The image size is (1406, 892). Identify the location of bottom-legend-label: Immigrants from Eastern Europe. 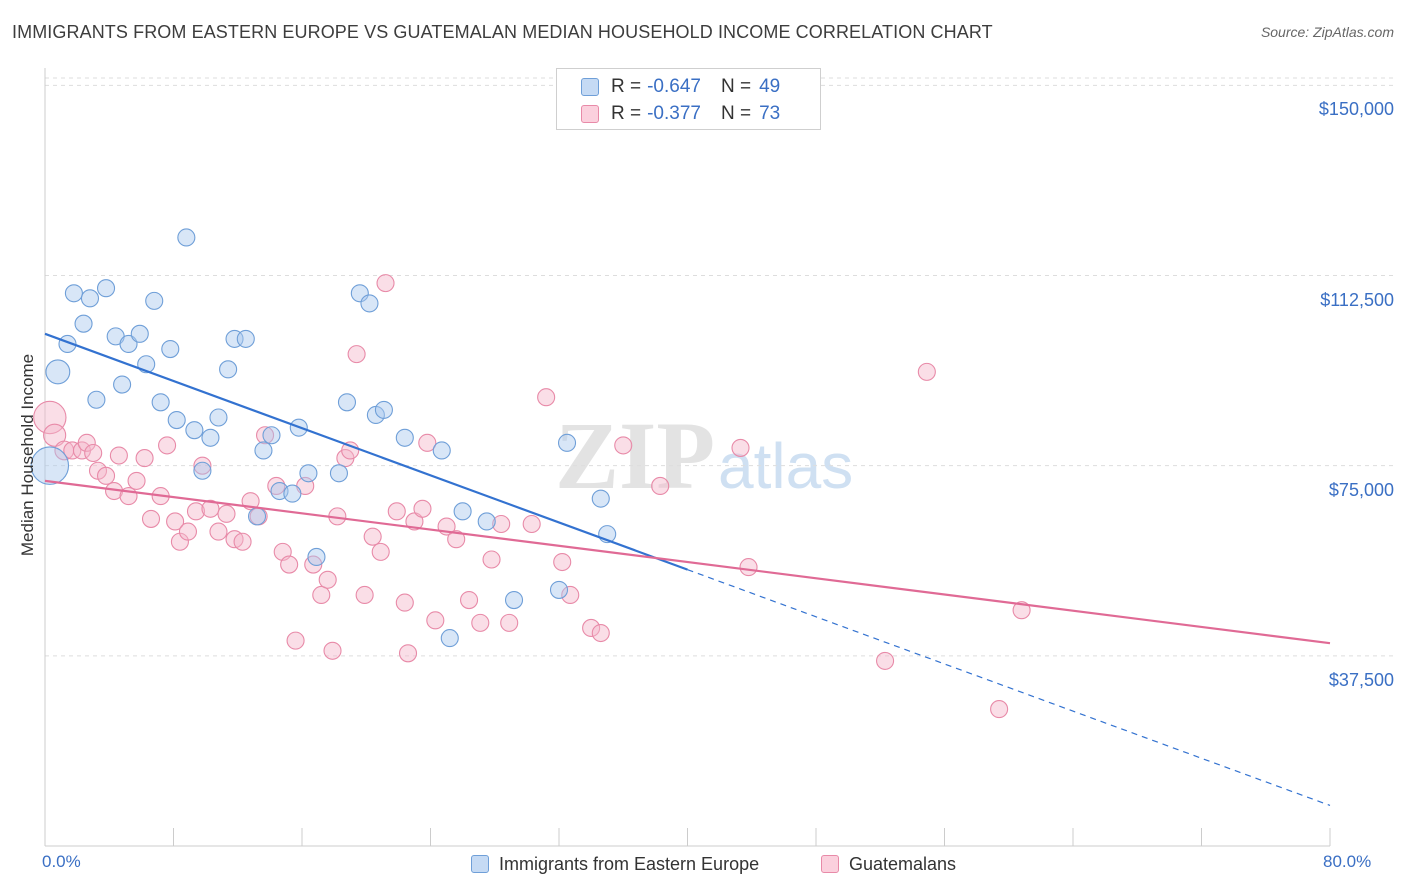
(629, 863).